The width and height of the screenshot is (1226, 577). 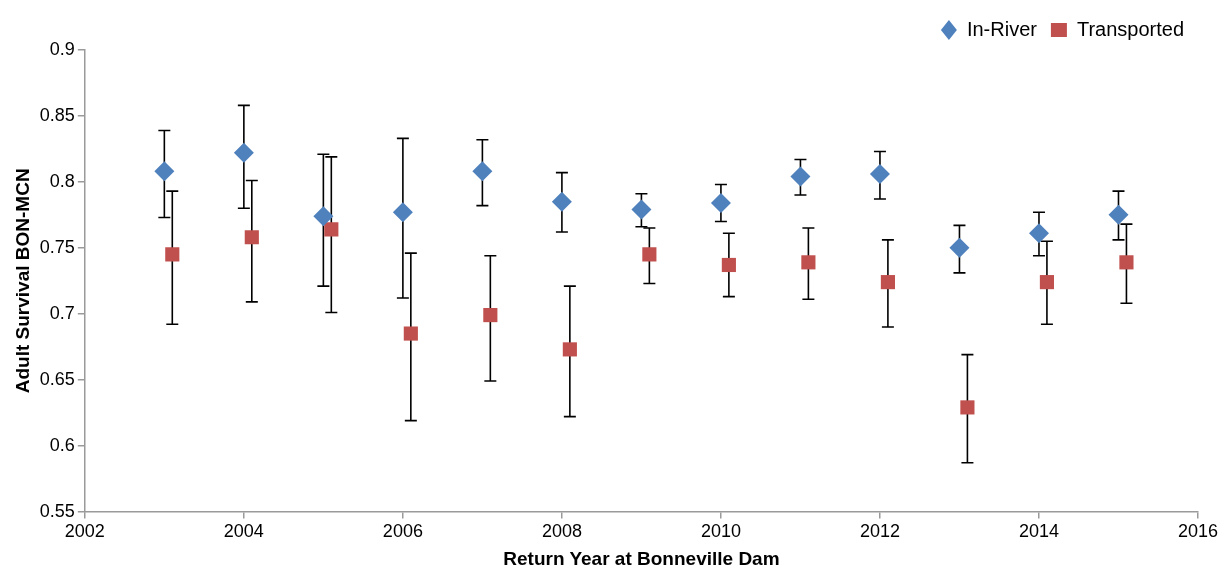 What do you see at coordinates (1198, 531) in the screenshot?
I see `x-tick-label: 2016` at bounding box center [1198, 531].